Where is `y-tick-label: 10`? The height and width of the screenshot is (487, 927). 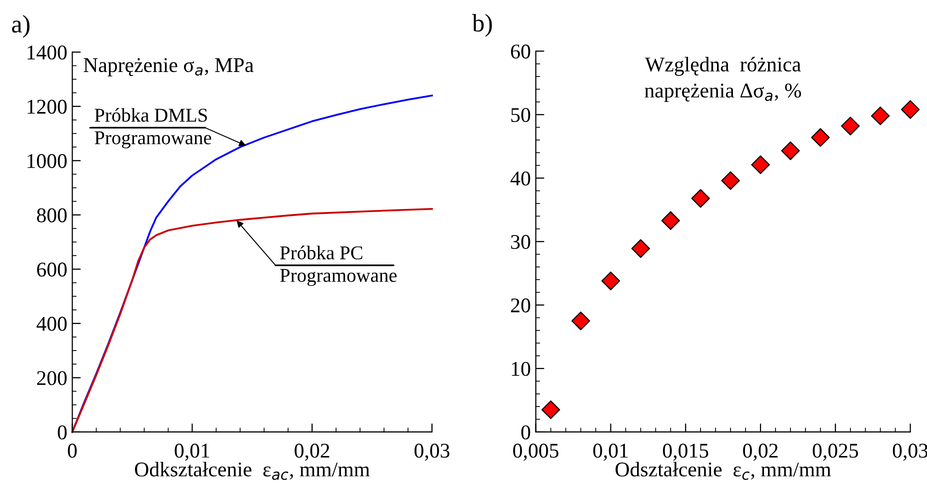 y-tick-label: 10 is located at coordinates (521, 369).